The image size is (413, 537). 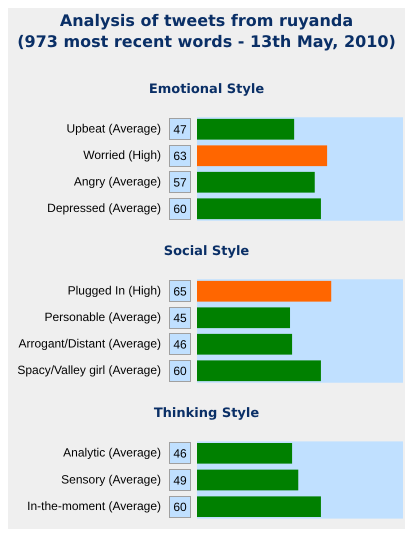 What do you see at coordinates (180, 129) in the screenshot?
I see `data-label: 47` at bounding box center [180, 129].